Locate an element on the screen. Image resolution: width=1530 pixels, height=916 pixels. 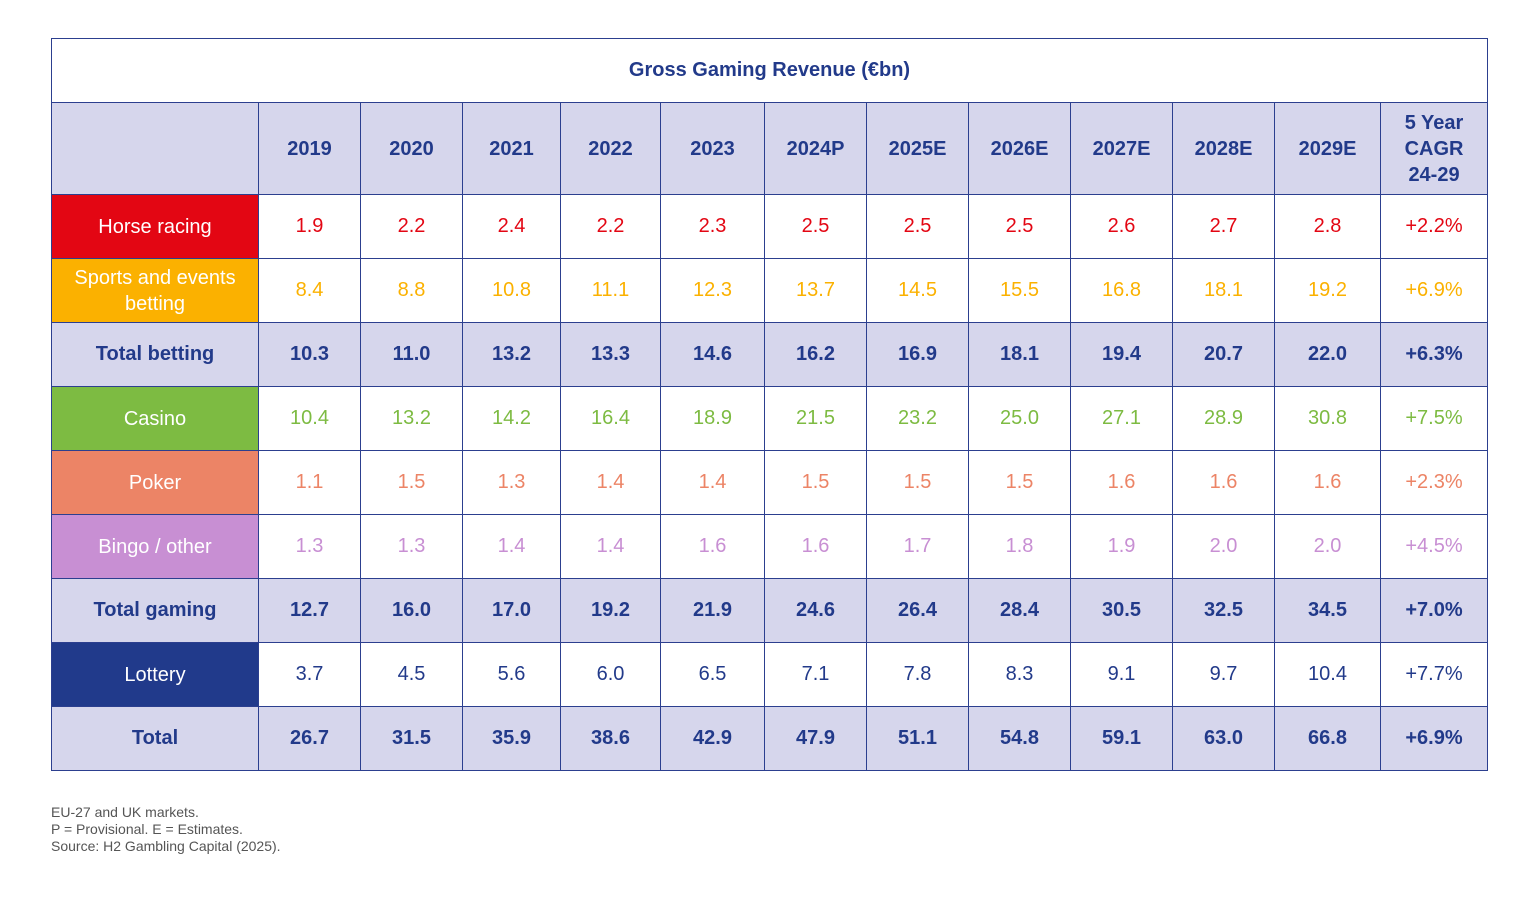
data-cell: 16.2 is located at coordinates (815, 354).